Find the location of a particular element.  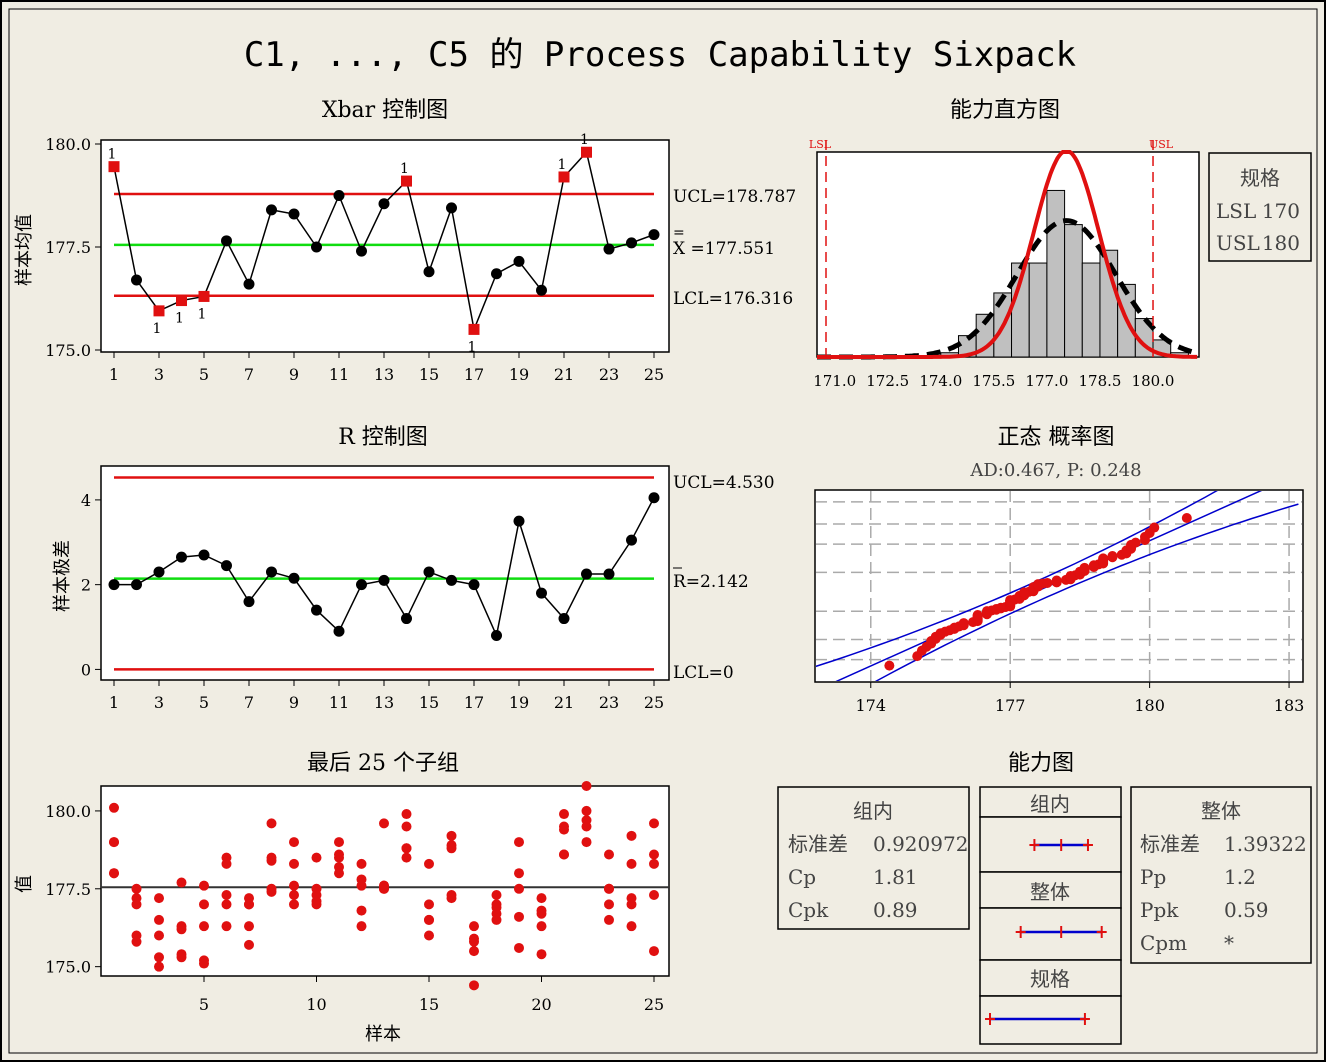

overall-row-label: Pp is located at coordinates (1153, 877).